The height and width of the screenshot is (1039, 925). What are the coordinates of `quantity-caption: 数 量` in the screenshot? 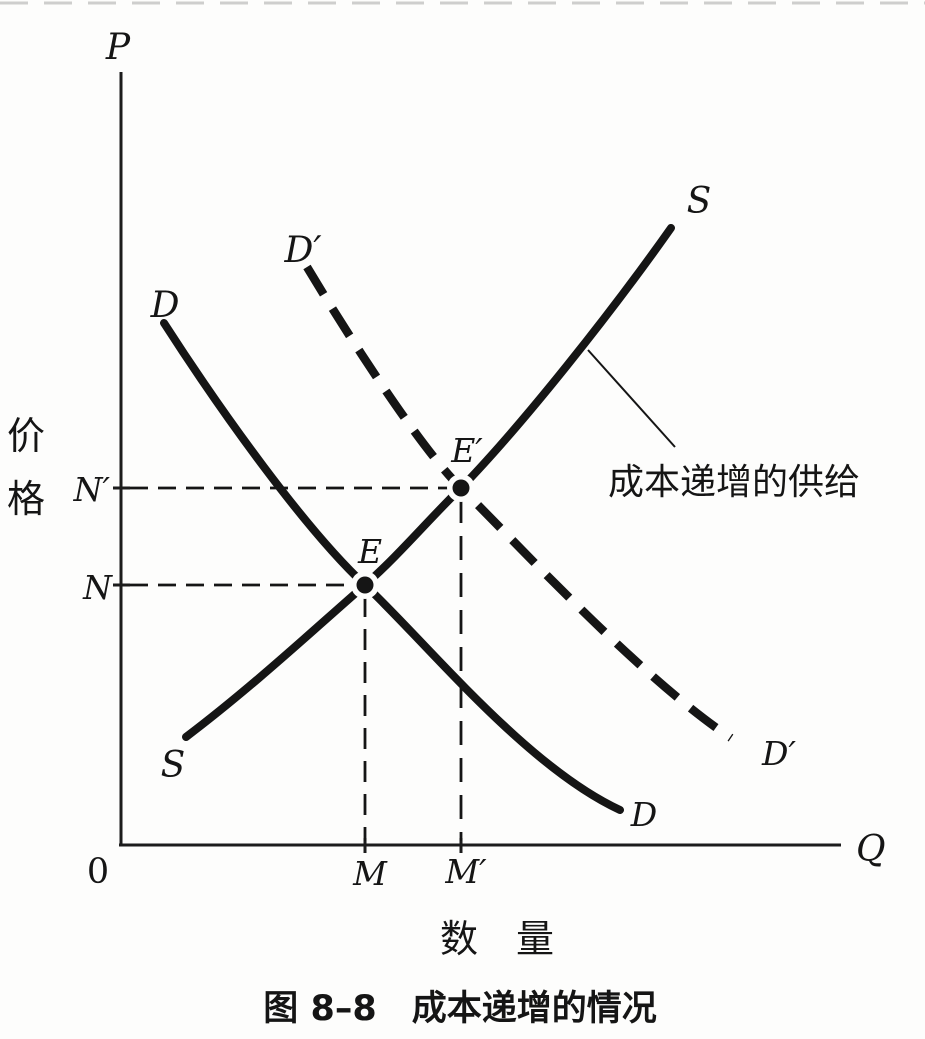 It's located at (497, 939).